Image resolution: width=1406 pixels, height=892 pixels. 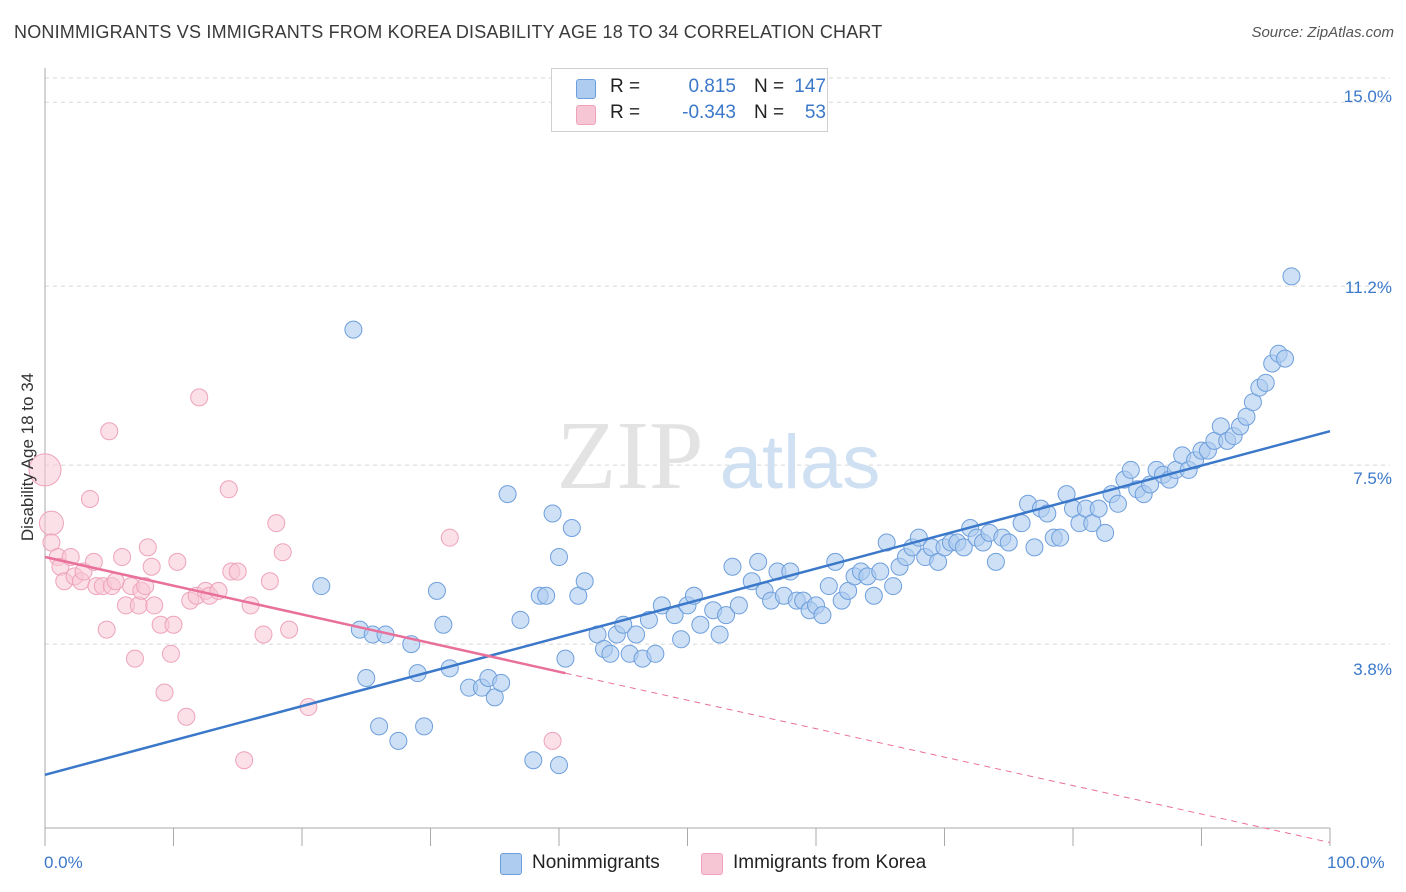 What do you see at coordinates (1356, 862) in the screenshot?
I see `x-tick-label: 100.0%` at bounding box center [1356, 862].